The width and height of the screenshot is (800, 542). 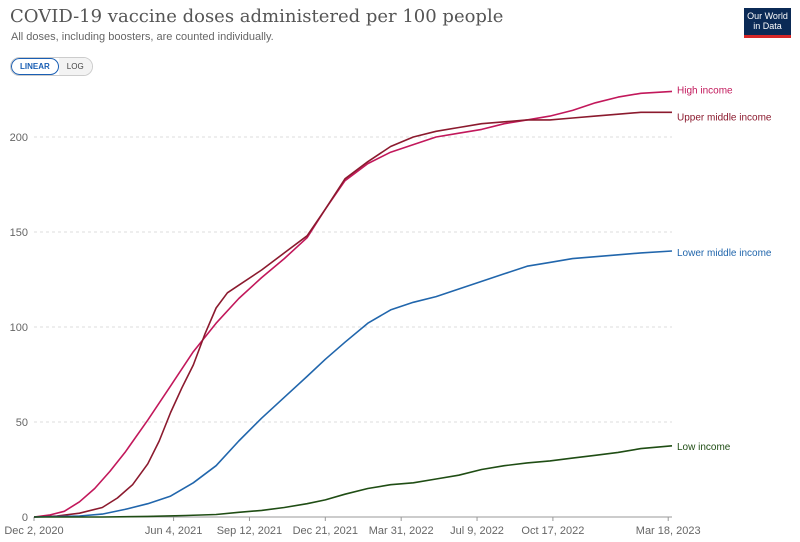 I want to click on x-tick-label: Oct 17, 2022, so click(x=552, y=531).